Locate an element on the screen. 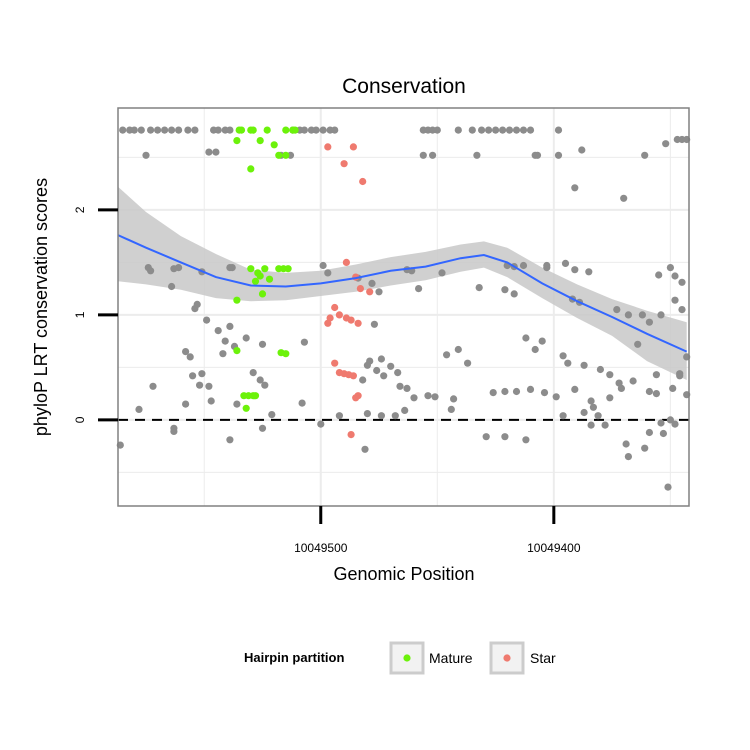 The height and width of the screenshot is (750, 750). legend-title: Hairpin partition is located at coordinates (294, 657).